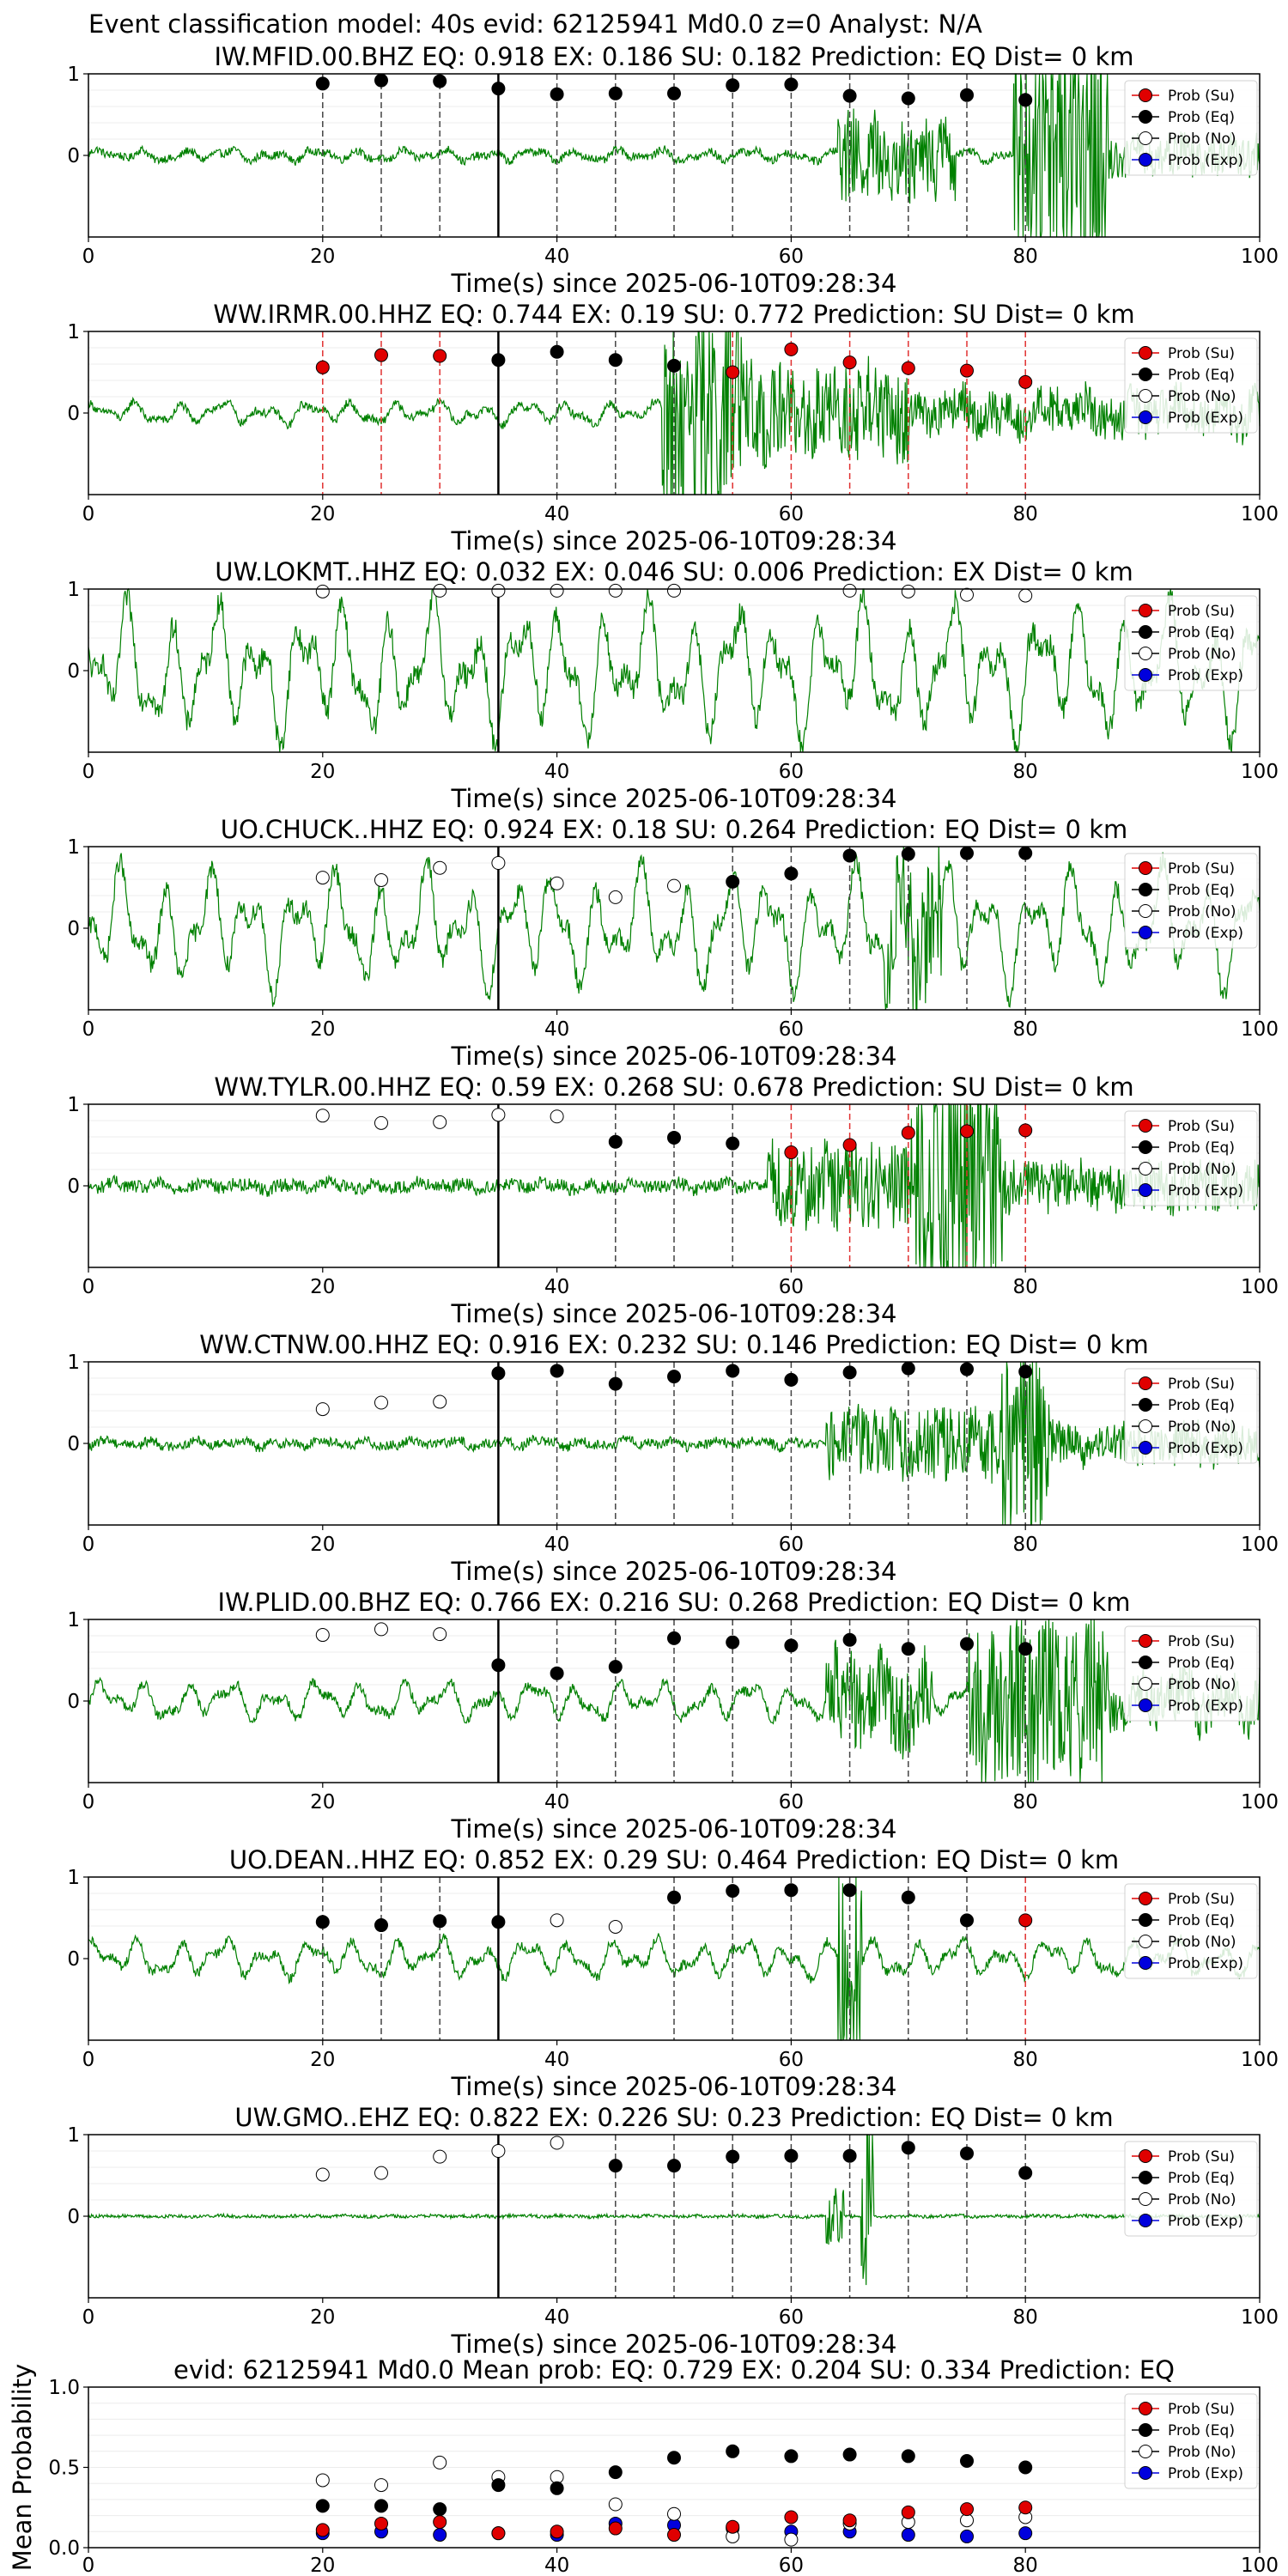 This screenshot has width=1288, height=2576. What do you see at coordinates (556, 1287) in the screenshot?
I see `x-tick-label: 40` at bounding box center [556, 1287].